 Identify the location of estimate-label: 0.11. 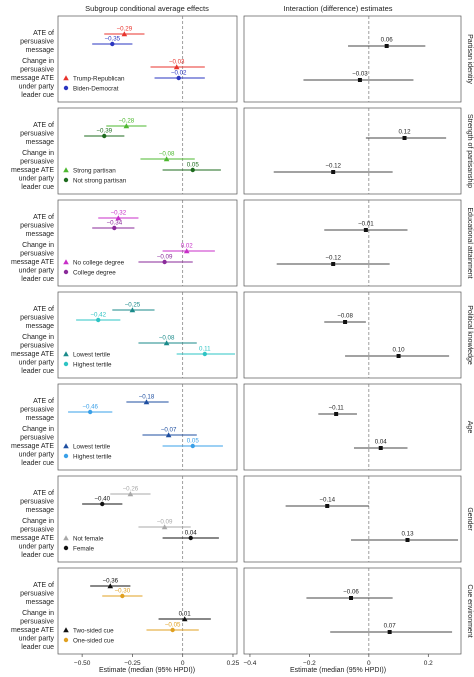
(205, 348).